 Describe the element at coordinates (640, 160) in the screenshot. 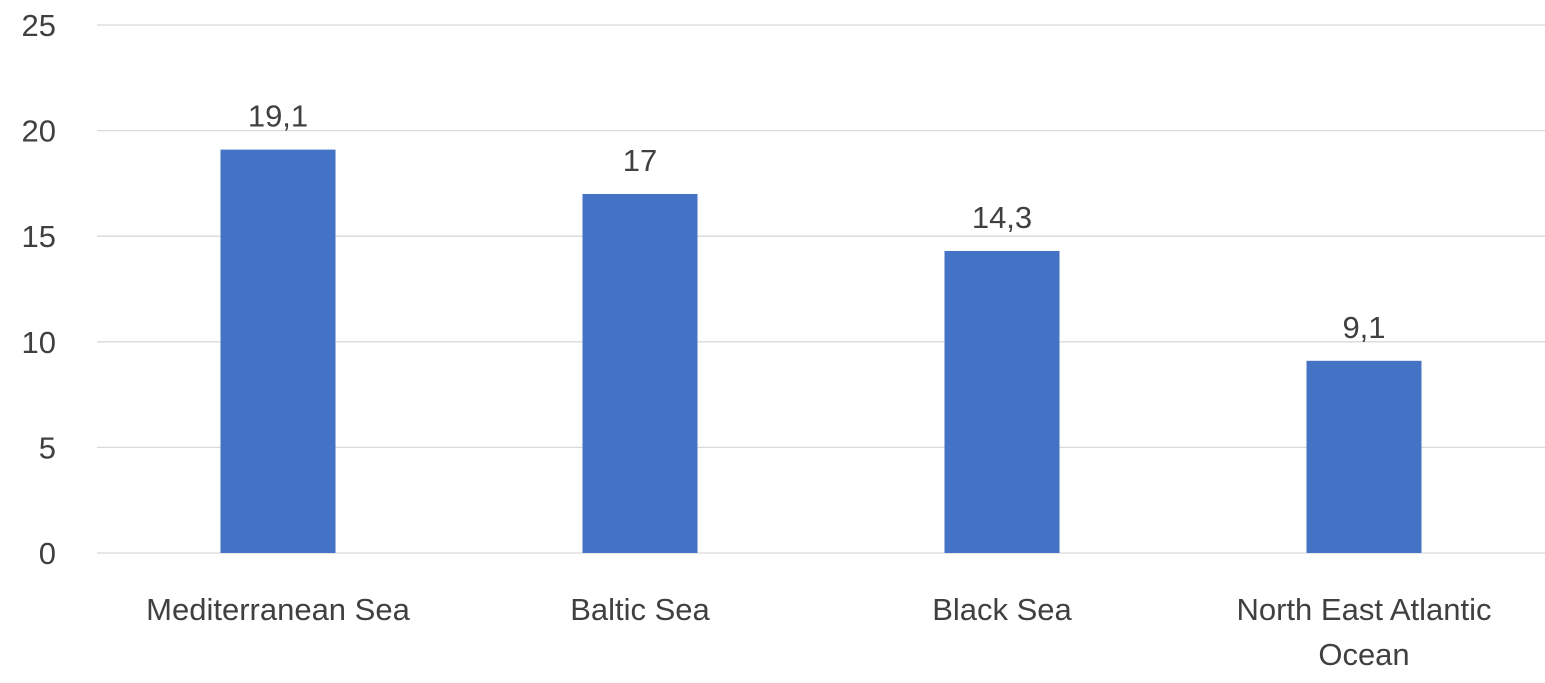

I see `data-label: 17` at that location.